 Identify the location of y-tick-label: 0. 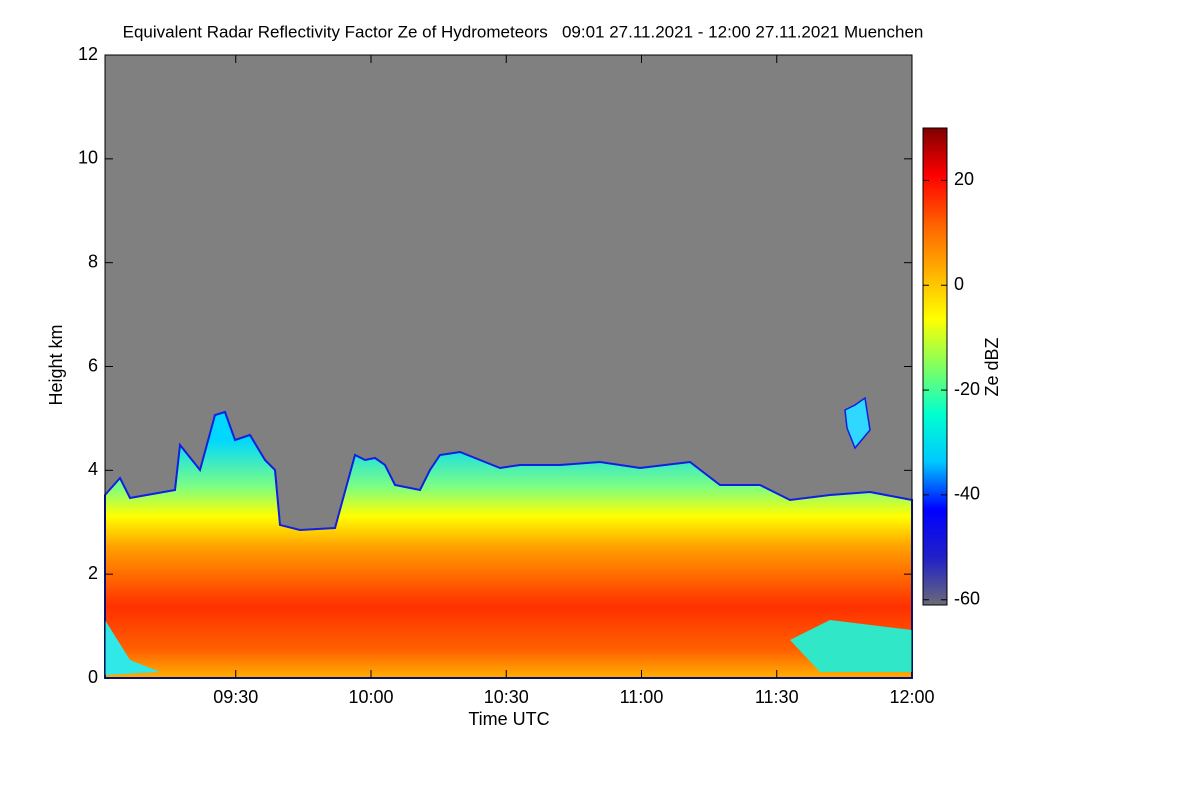
(93, 677).